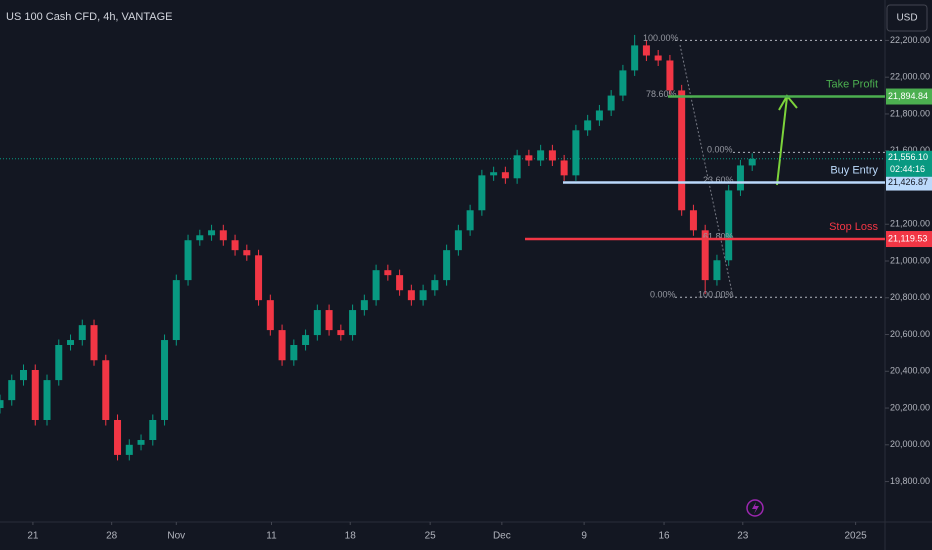 The width and height of the screenshot is (932, 550). I want to click on level-price: 21,426.87, so click(908, 182).